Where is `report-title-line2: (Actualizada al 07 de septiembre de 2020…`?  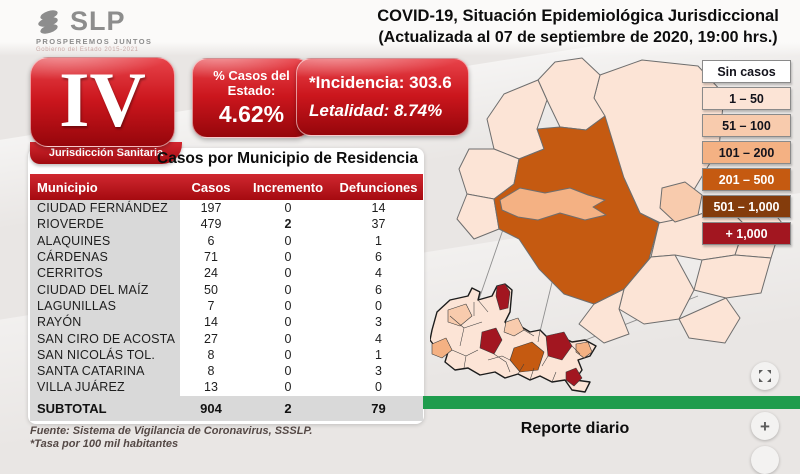
report-title-line2: (Actualizada al 07 de septiembre de 2020… is located at coordinates (578, 37).